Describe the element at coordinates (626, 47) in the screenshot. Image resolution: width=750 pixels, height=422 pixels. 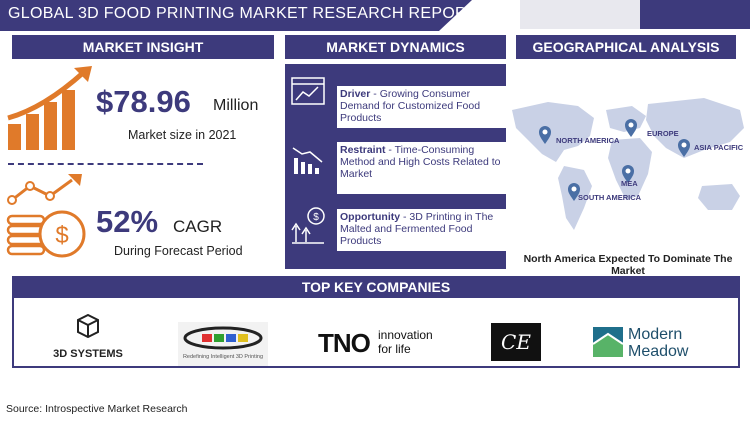
I see `geo-analysis-heading: GEOGRAPHICAL ANALYSIS` at that location.